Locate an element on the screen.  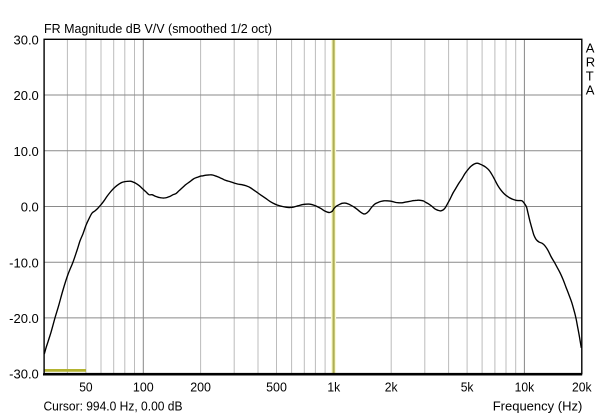
svg-text: 0.0 is located at coordinates (30, 207).